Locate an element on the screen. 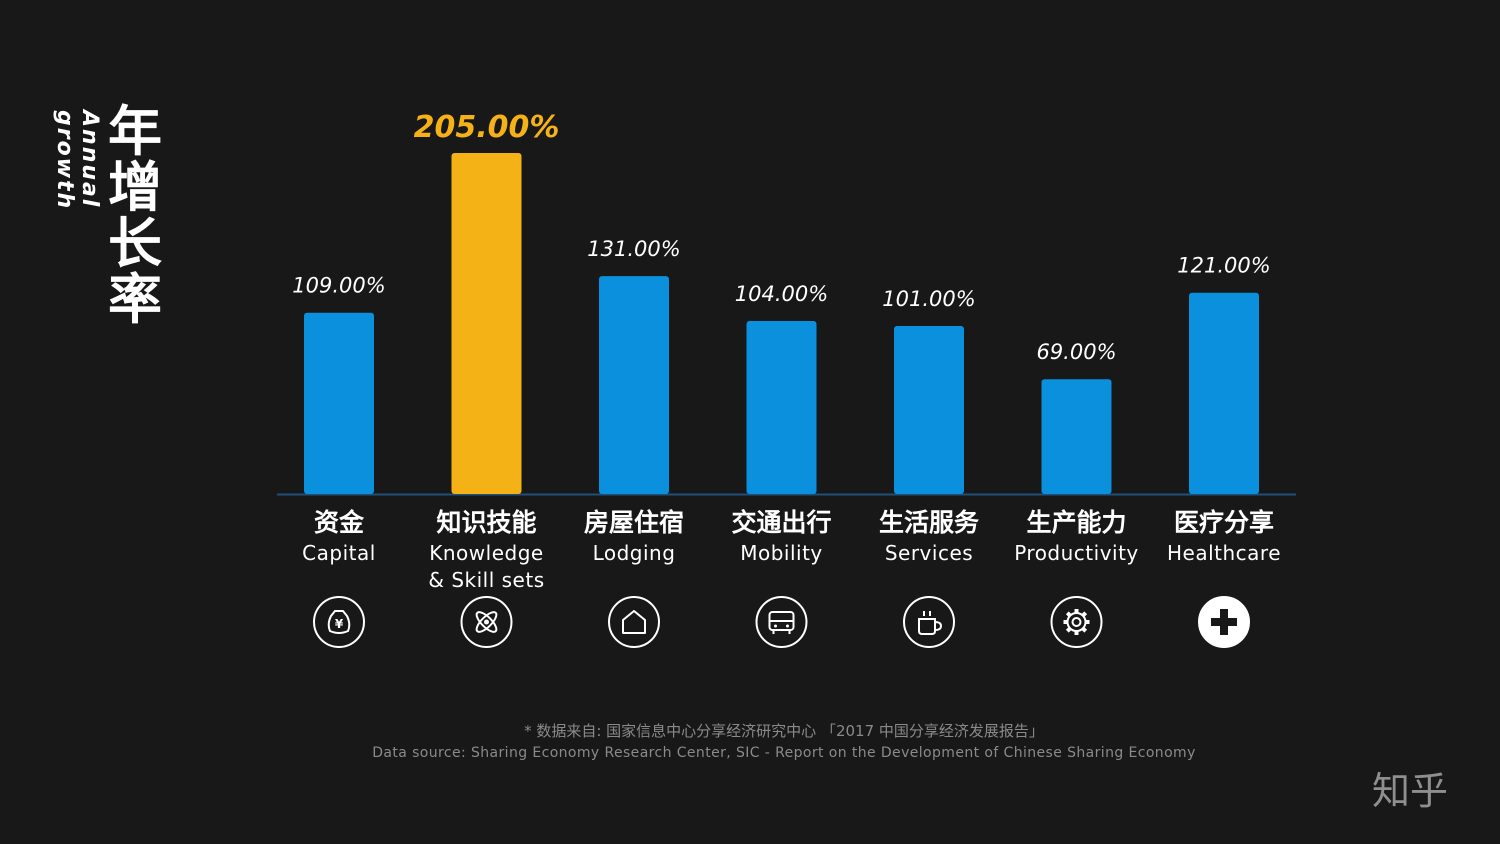  bar-mobility is located at coordinates (781, 407).